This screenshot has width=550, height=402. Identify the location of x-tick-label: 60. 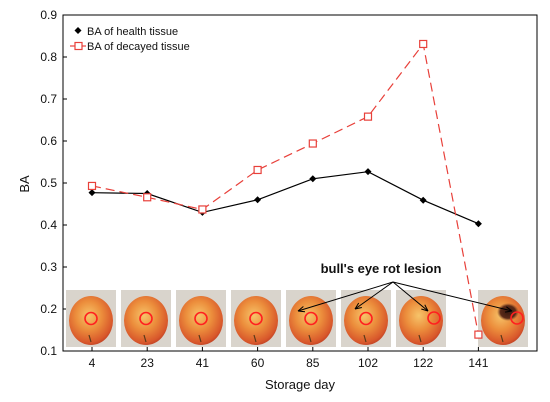
(258, 363).